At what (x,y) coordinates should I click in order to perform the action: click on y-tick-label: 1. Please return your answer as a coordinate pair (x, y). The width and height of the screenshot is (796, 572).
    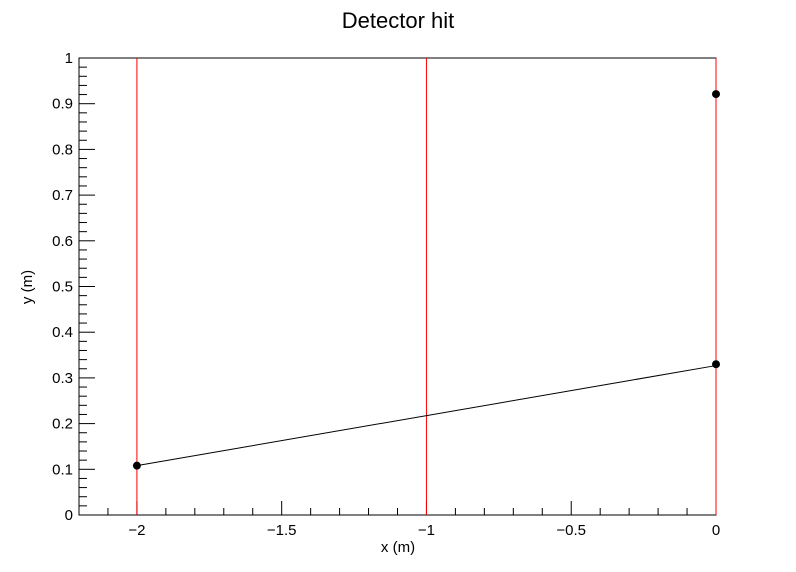
    Looking at the image, I should click on (69, 58).